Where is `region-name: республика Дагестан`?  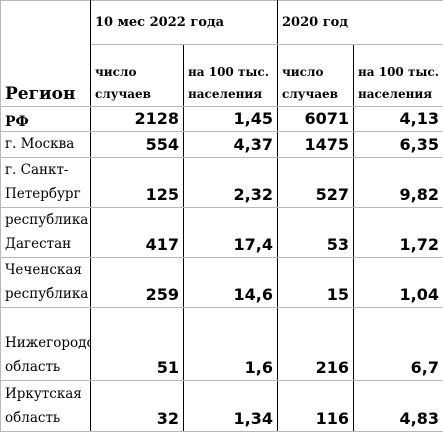 region-name: республика Дагестан is located at coordinates (46, 233).